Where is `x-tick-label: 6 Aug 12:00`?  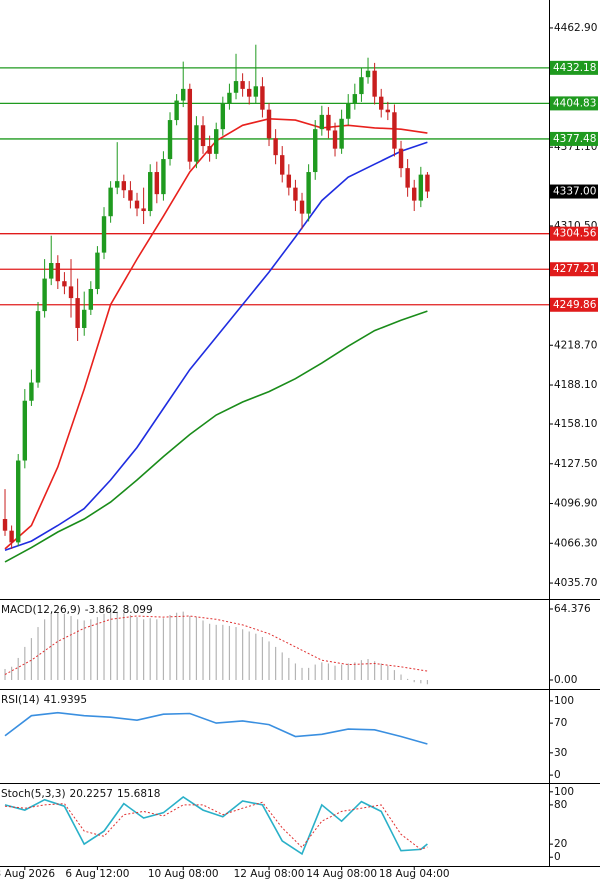 x-tick-label: 6 Aug 12:00 is located at coordinates (97, 874).